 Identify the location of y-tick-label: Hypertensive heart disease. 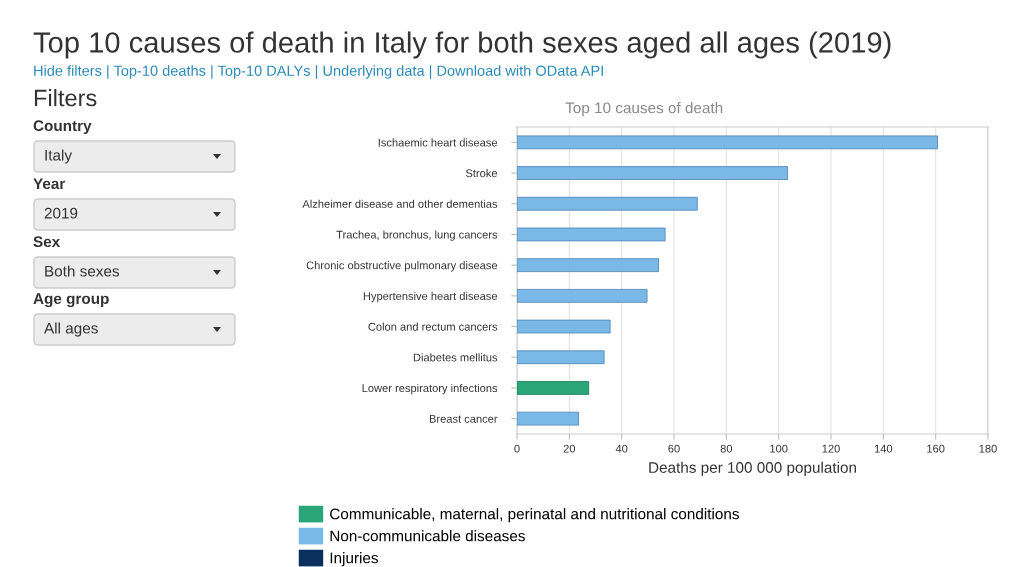
(430, 297).